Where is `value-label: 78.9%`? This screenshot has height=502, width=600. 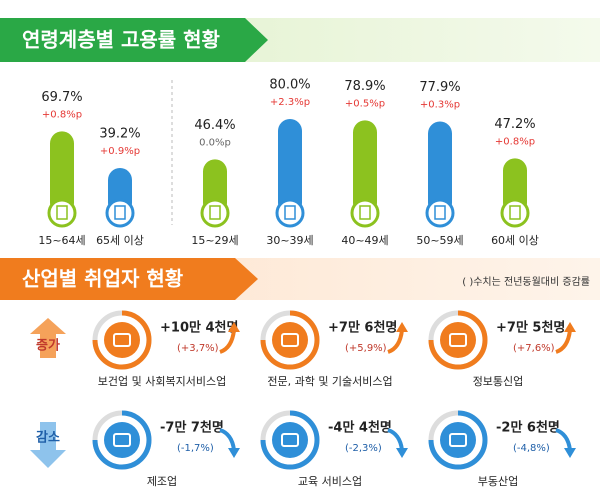 value-label: 78.9% is located at coordinates (364, 86).